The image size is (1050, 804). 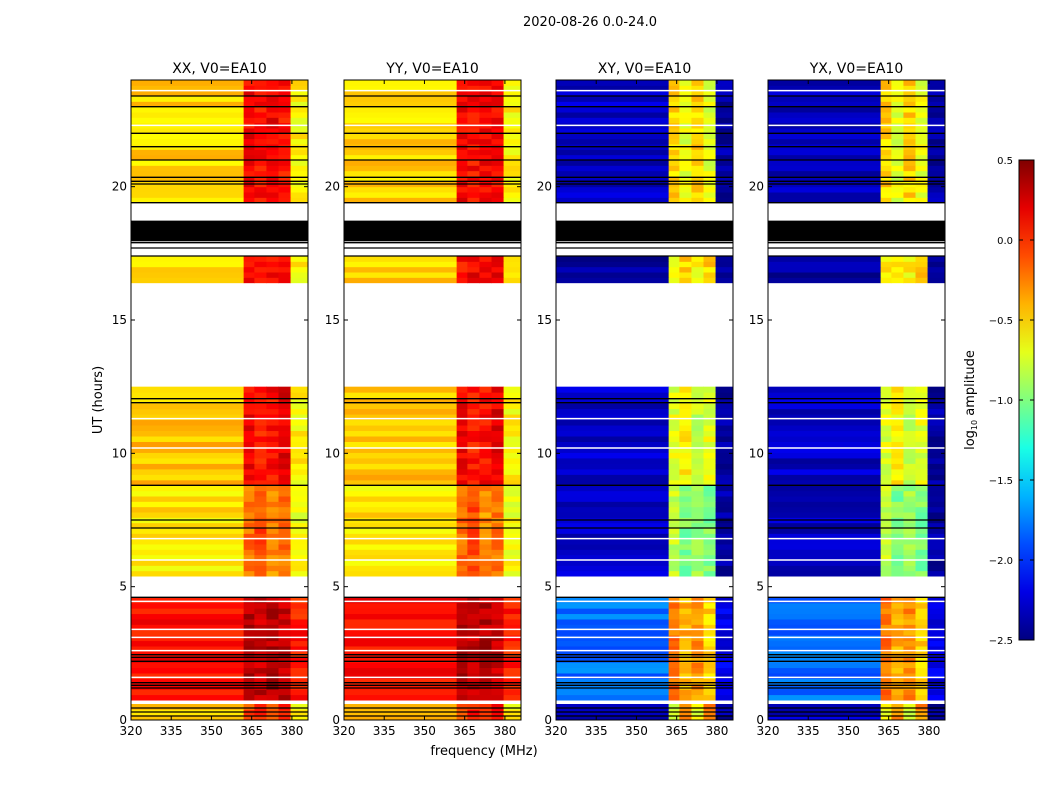 What do you see at coordinates (483, 751) in the screenshot?
I see `x-axis-label: frequency (MHz)` at bounding box center [483, 751].